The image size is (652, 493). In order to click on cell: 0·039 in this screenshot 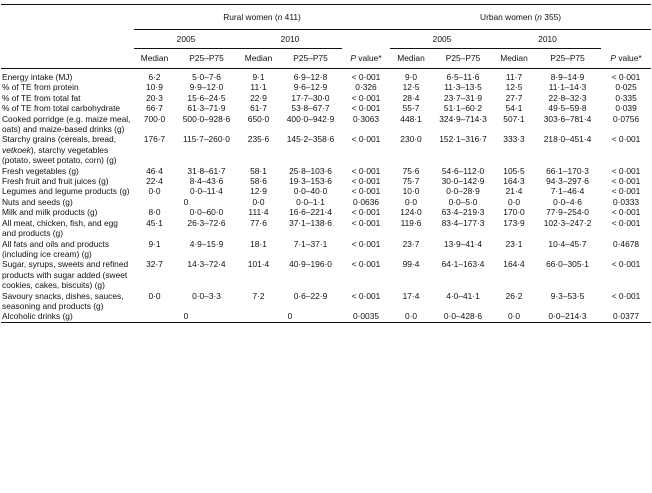, I will do `click(626, 108)`.